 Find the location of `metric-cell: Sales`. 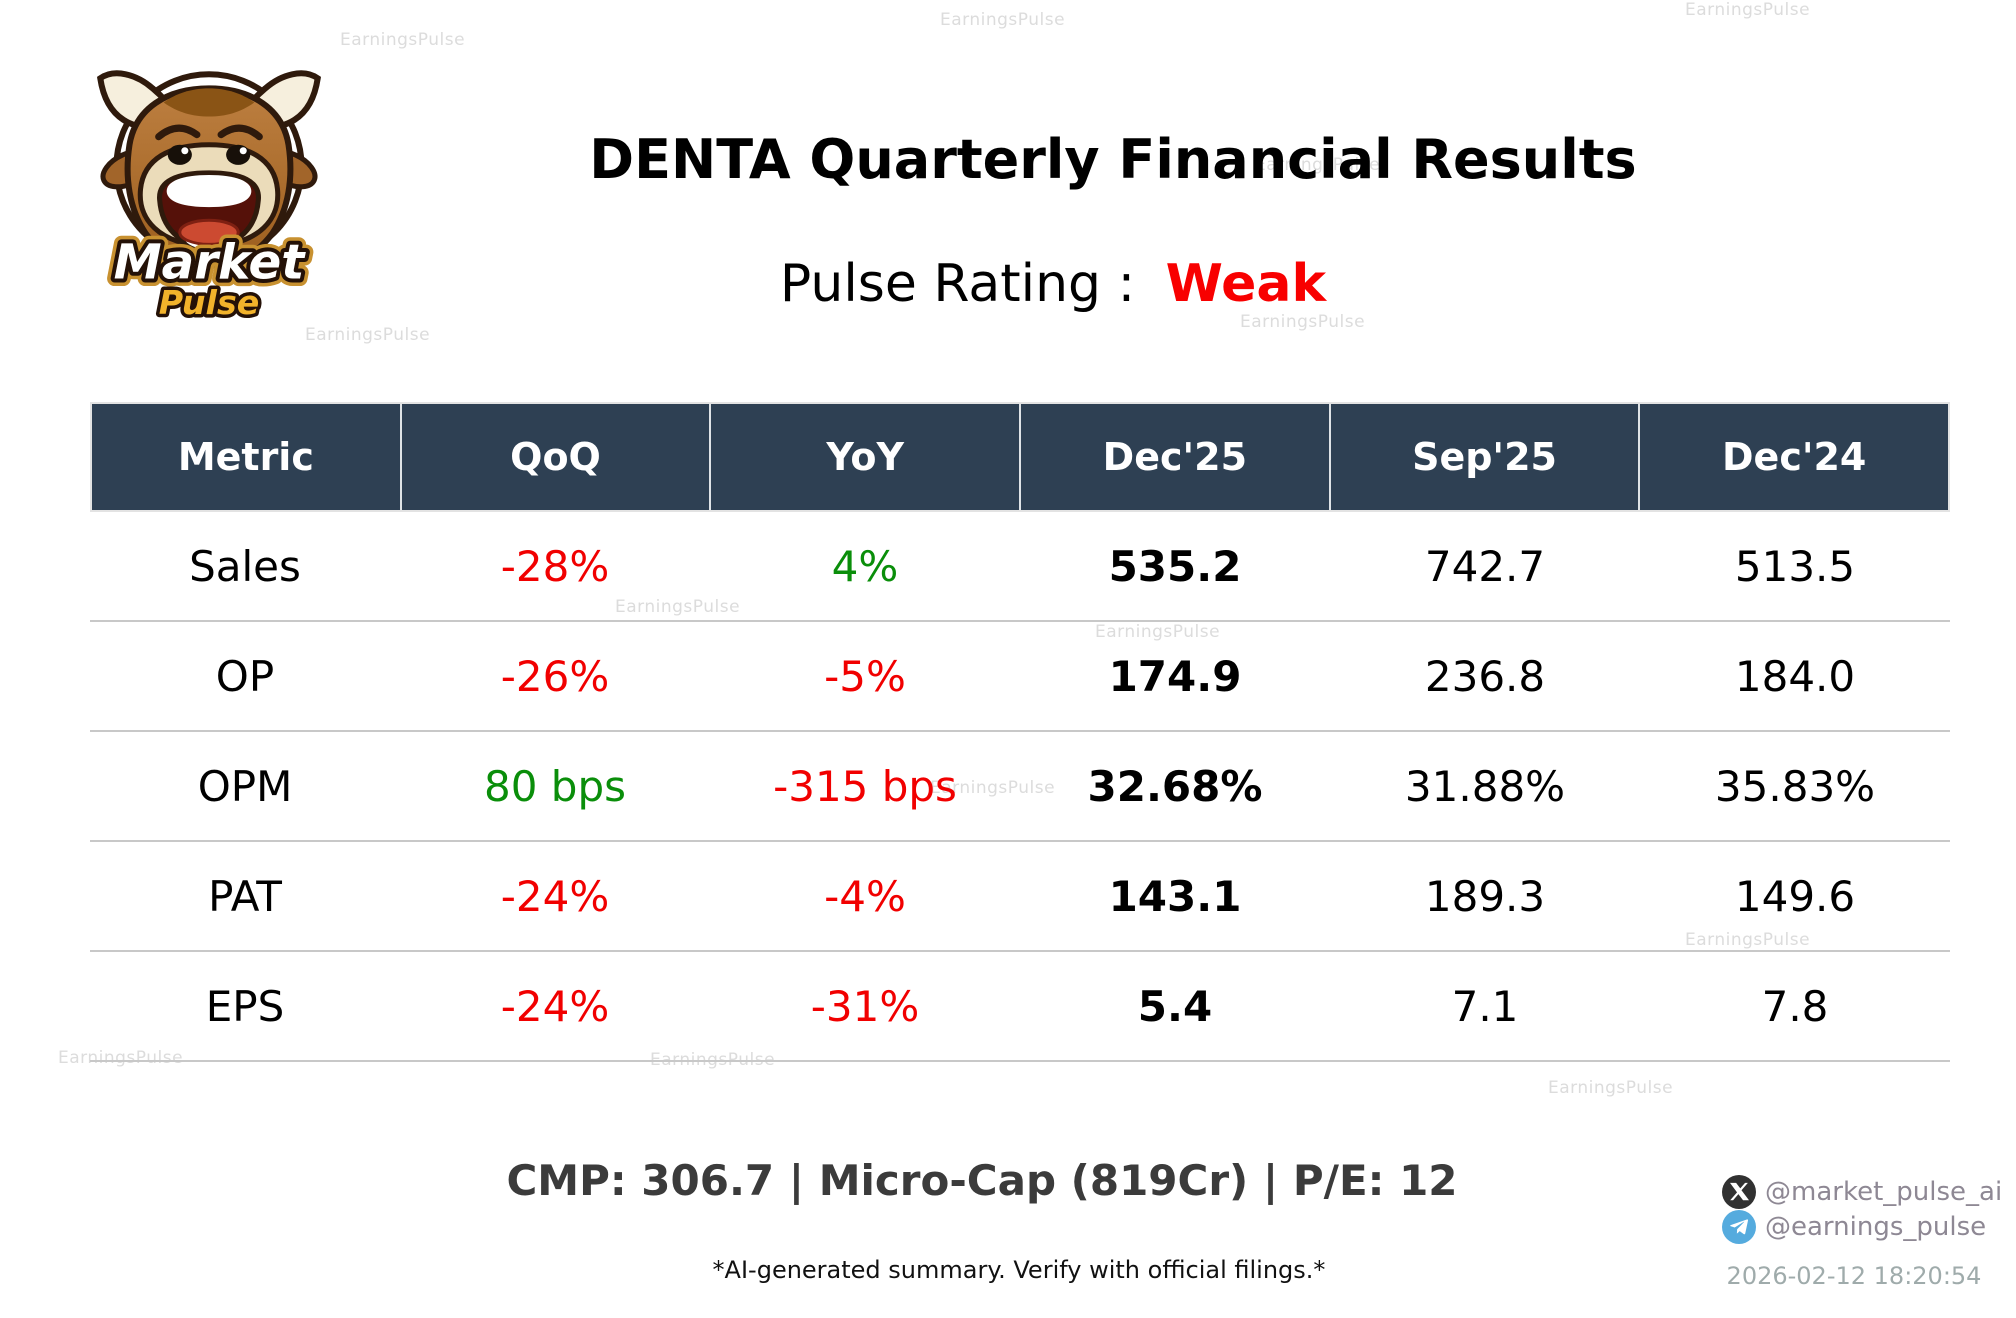

metric-cell: Sales is located at coordinates (245, 566).